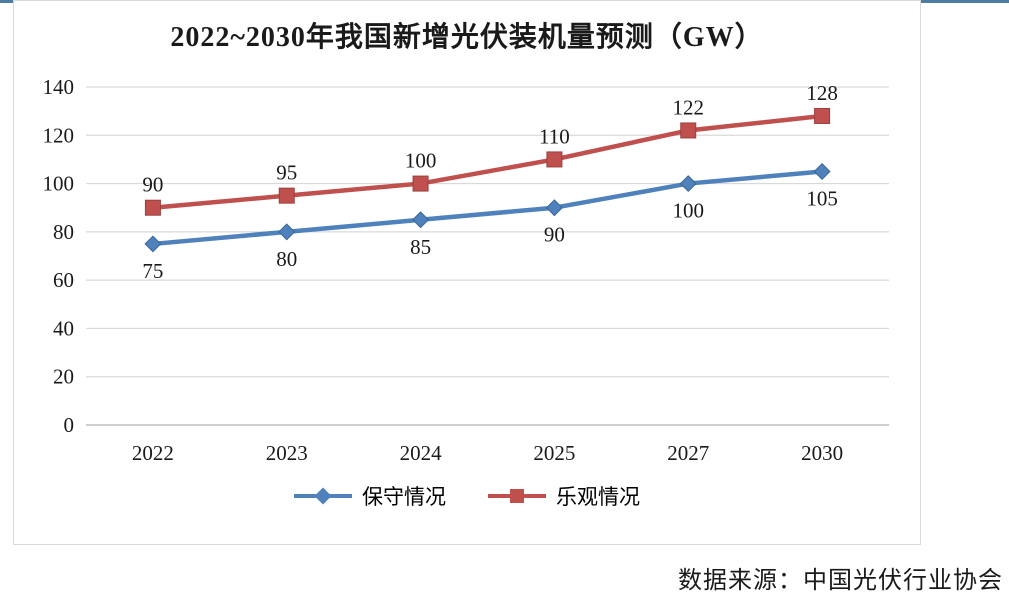  I want to click on x-axis-tick-label: 2030, so click(822, 453).